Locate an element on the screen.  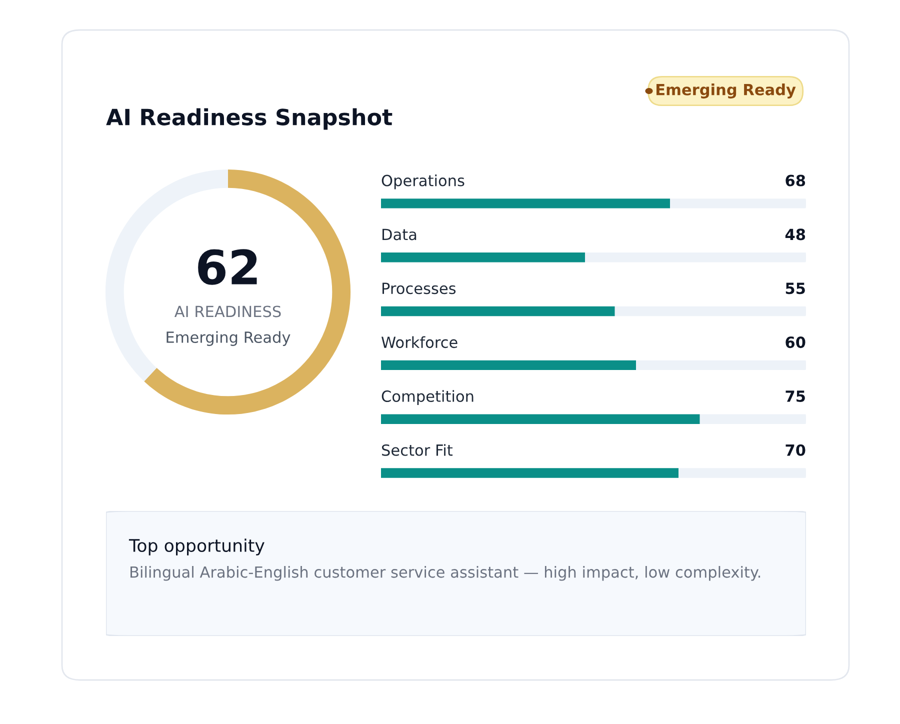
category-label: Workforce is located at coordinates (420, 342).